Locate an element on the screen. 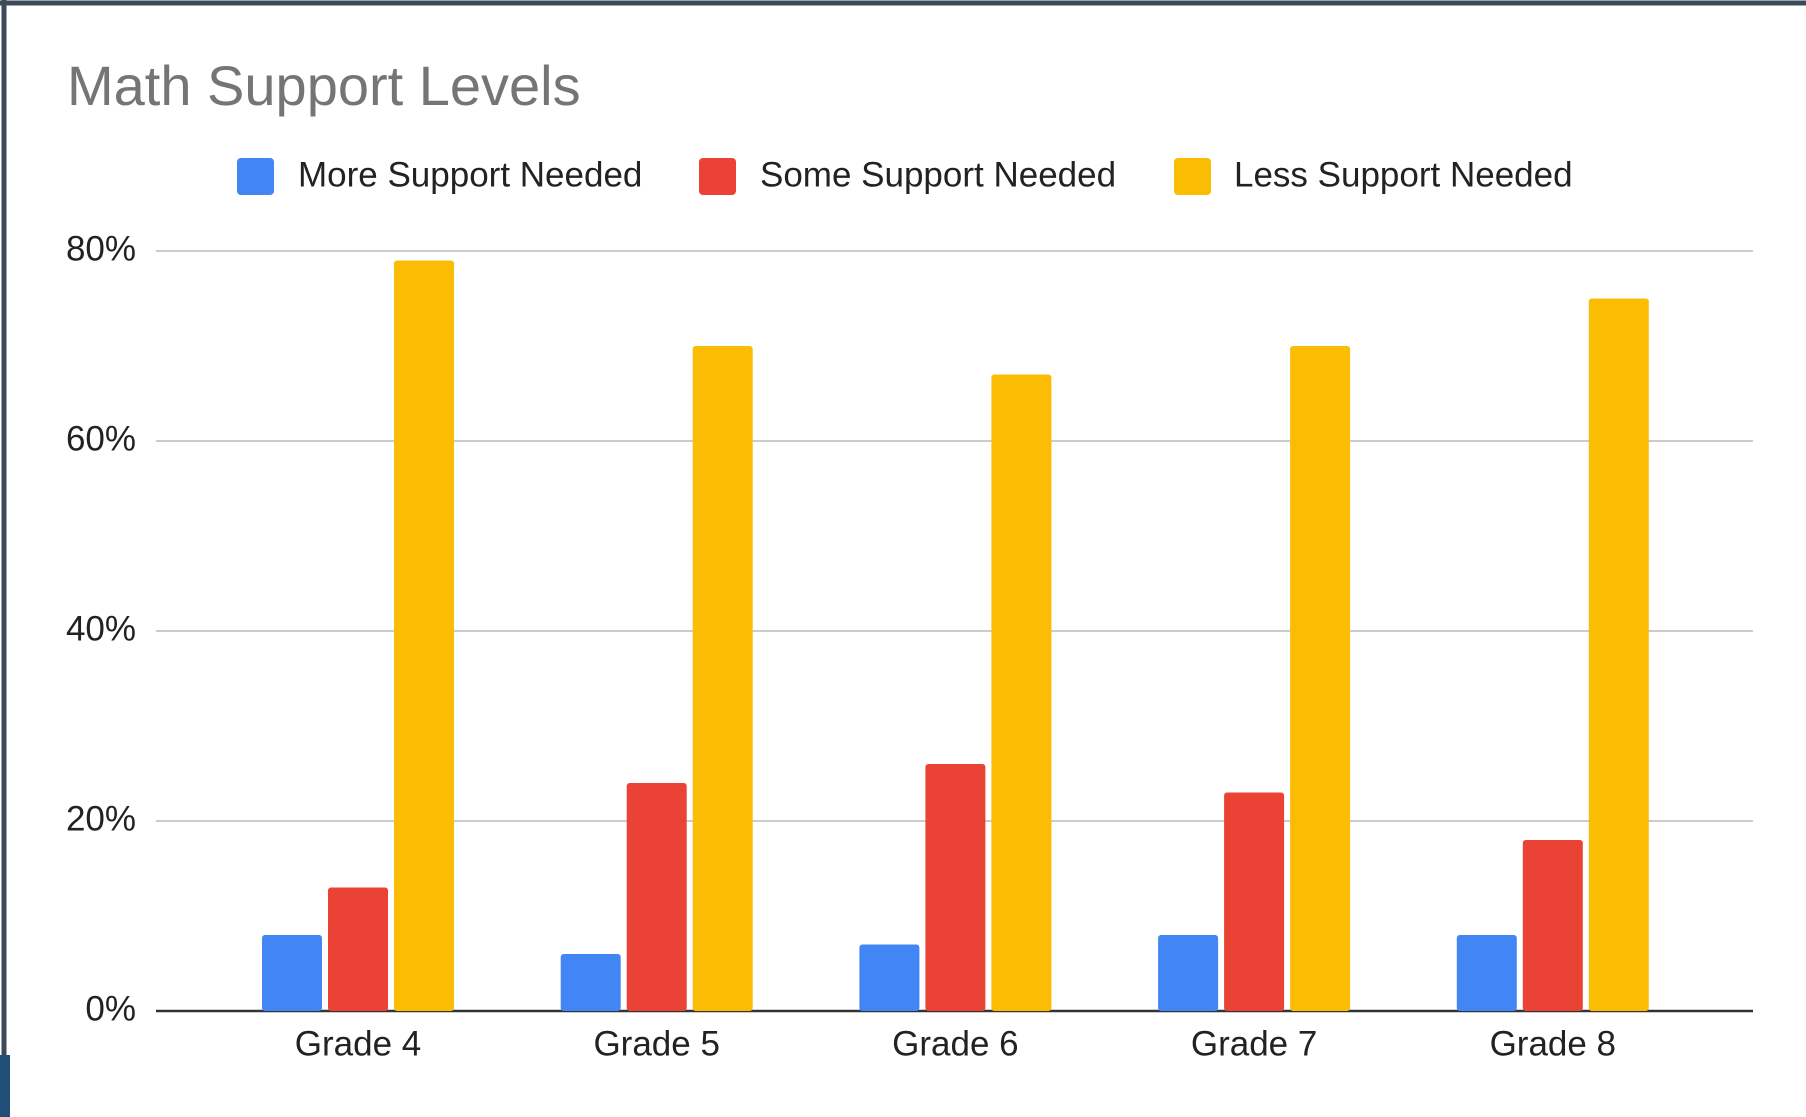 The image size is (1806, 1117). legend-label: Less Support Needed is located at coordinates (1403, 174).